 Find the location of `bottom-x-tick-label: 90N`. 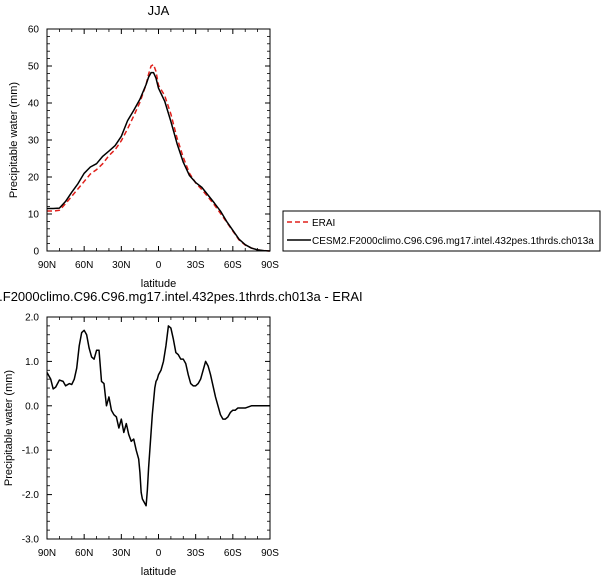

bottom-x-tick-label: 90N is located at coordinates (47, 553).